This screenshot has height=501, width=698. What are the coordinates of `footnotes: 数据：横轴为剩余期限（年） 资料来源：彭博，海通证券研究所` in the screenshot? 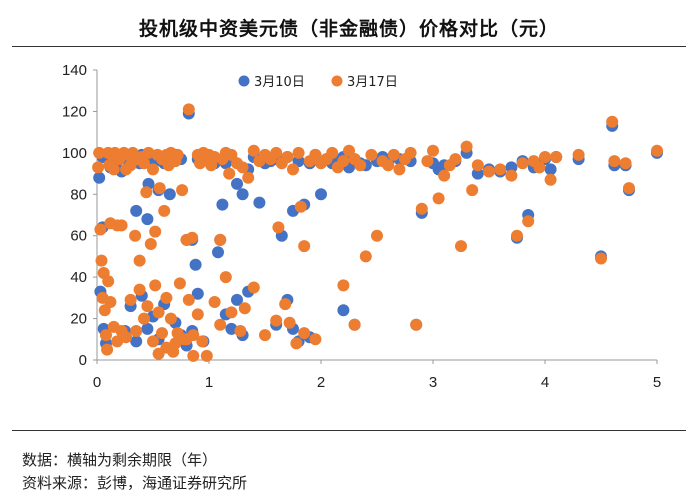 It's located at (134, 472).